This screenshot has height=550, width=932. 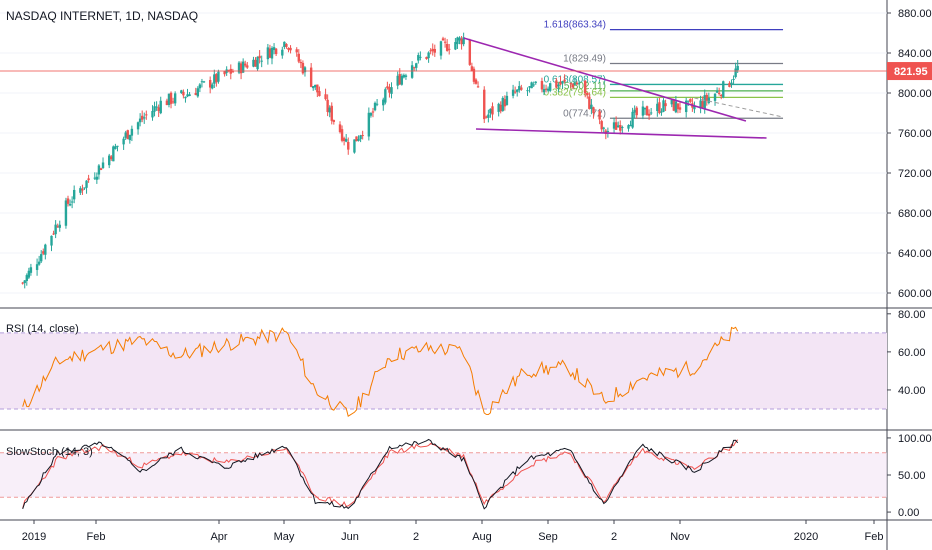 What do you see at coordinates (909, 476) in the screenshot?
I see `stoch-axis: 100.00 50.00 0.00` at bounding box center [909, 476].